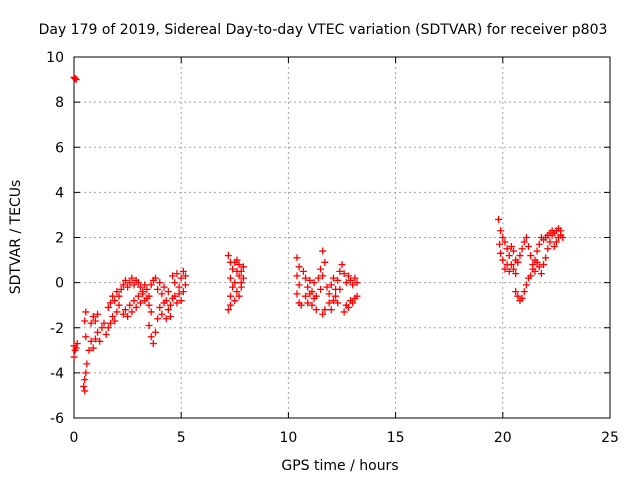 The image size is (640, 480). What do you see at coordinates (59, 239) in the screenshot?
I see `y-tick-label: 2` at bounding box center [59, 239].